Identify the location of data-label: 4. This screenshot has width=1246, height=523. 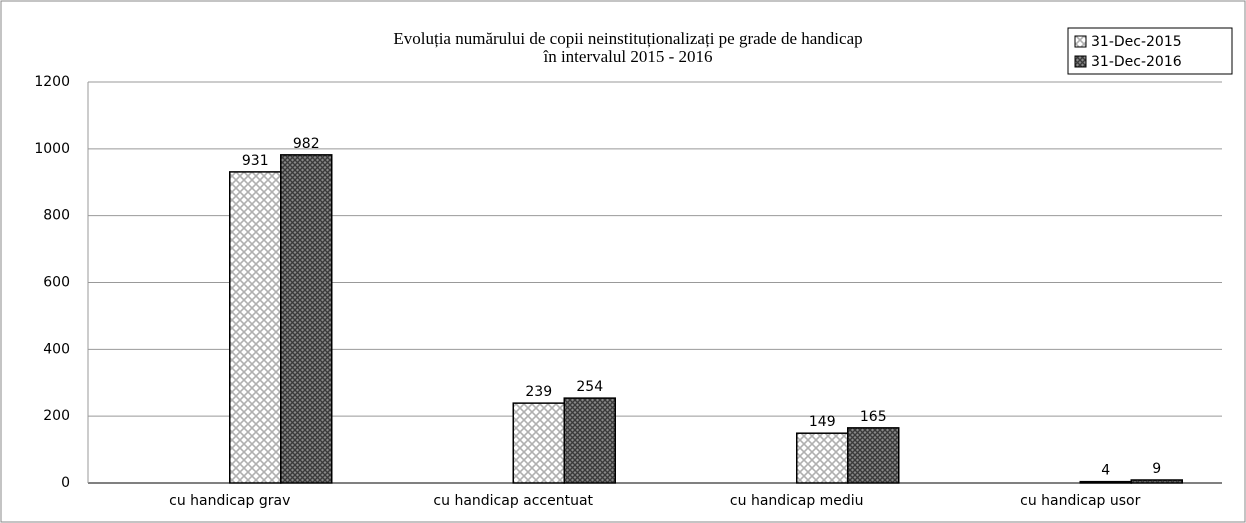
(1105, 471).